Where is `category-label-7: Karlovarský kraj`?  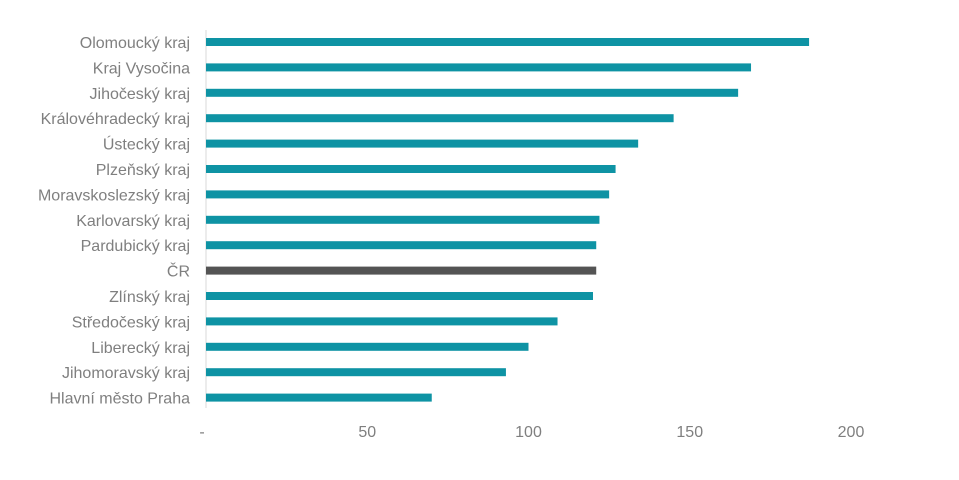 category-label-7: Karlovarský kraj is located at coordinates (133, 221).